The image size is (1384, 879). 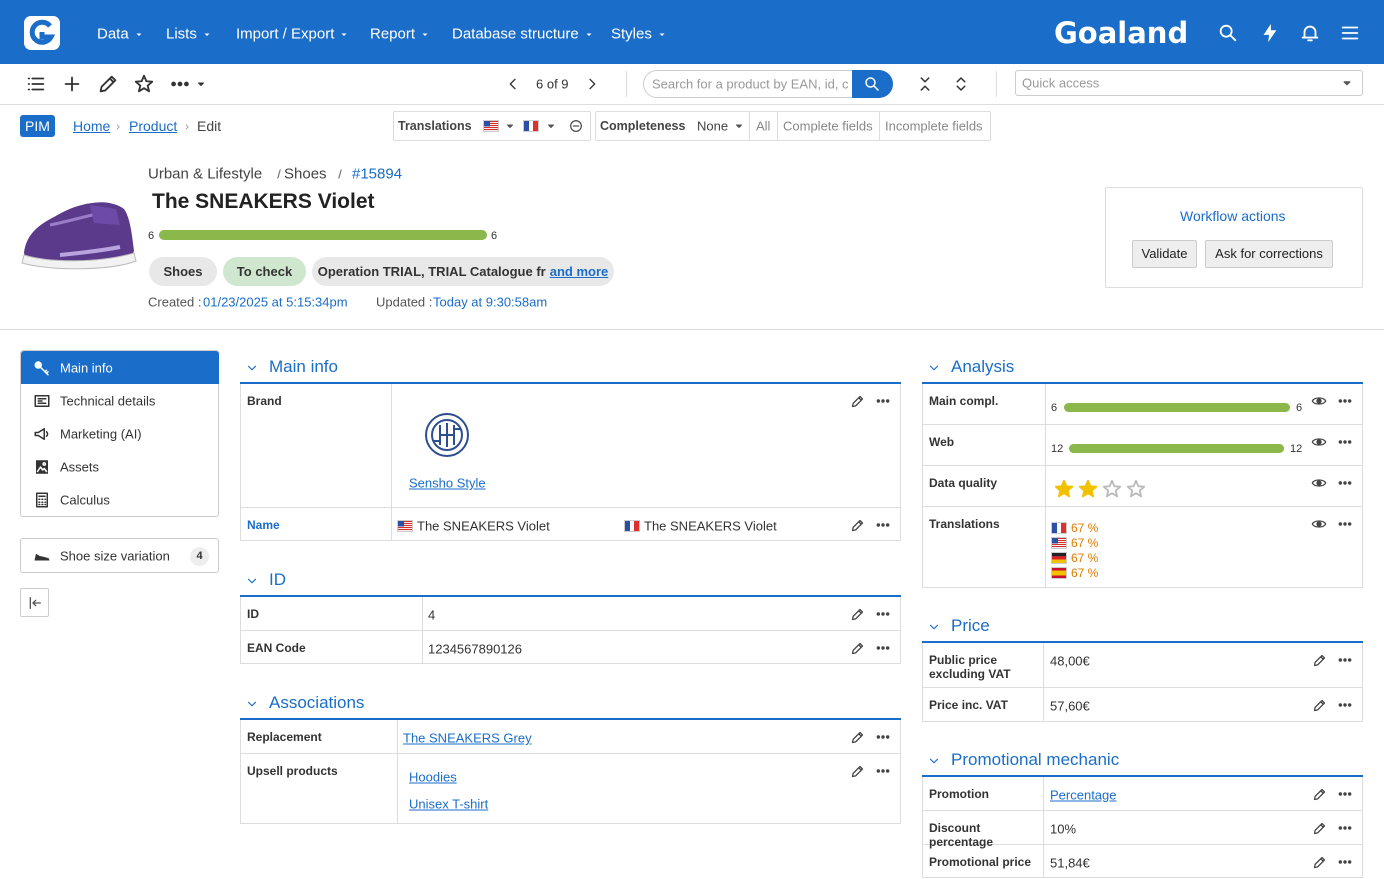 I want to click on remove-language, so click(x=576, y=126).